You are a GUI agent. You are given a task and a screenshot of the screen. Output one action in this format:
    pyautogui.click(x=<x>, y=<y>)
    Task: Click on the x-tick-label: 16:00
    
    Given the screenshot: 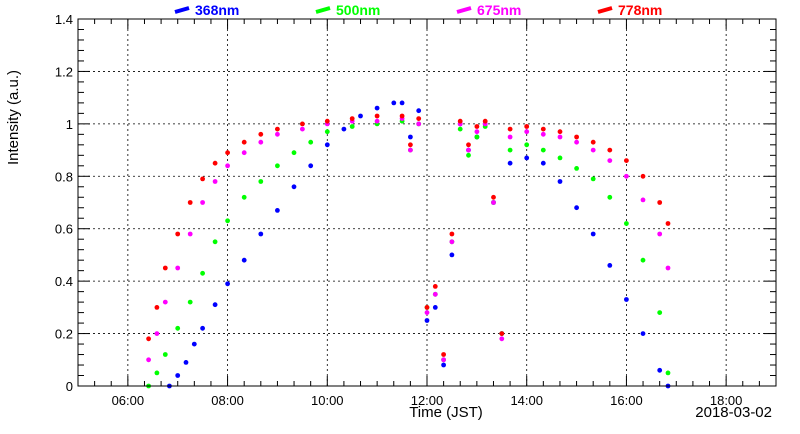 What is the action you would take?
    pyautogui.click(x=626, y=400)
    